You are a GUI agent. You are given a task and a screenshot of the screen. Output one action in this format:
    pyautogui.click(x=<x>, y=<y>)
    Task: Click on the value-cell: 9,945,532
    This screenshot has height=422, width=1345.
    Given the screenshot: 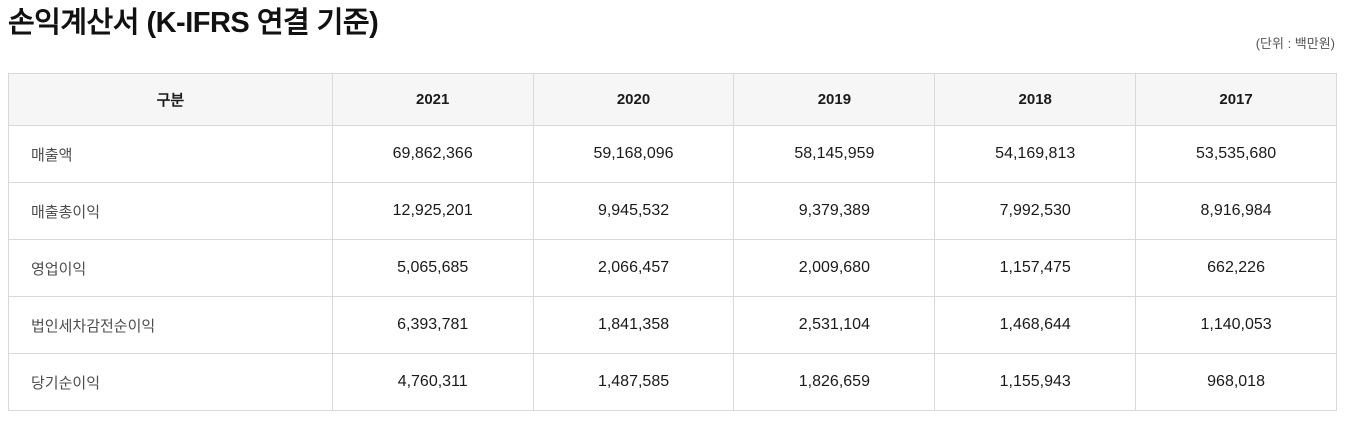 What is the action you would take?
    pyautogui.click(x=633, y=211)
    